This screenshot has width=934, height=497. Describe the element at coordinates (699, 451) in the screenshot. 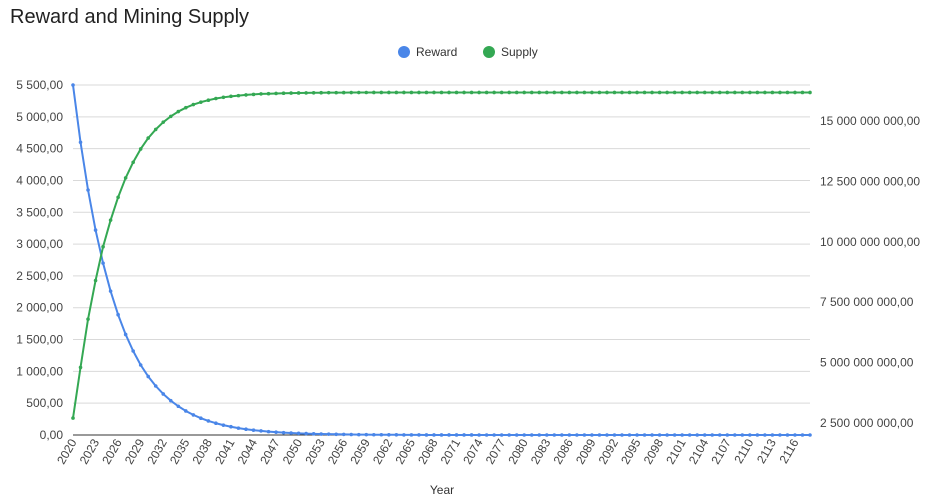

I see `x-tick-label: 2104` at that location.